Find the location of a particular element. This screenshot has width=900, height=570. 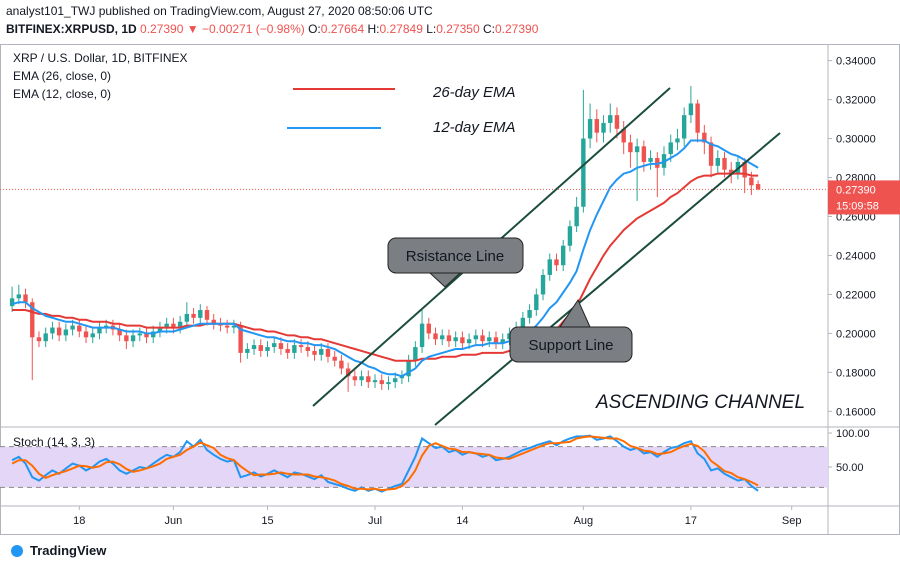

o-value: 0.27664 is located at coordinates (343, 29).